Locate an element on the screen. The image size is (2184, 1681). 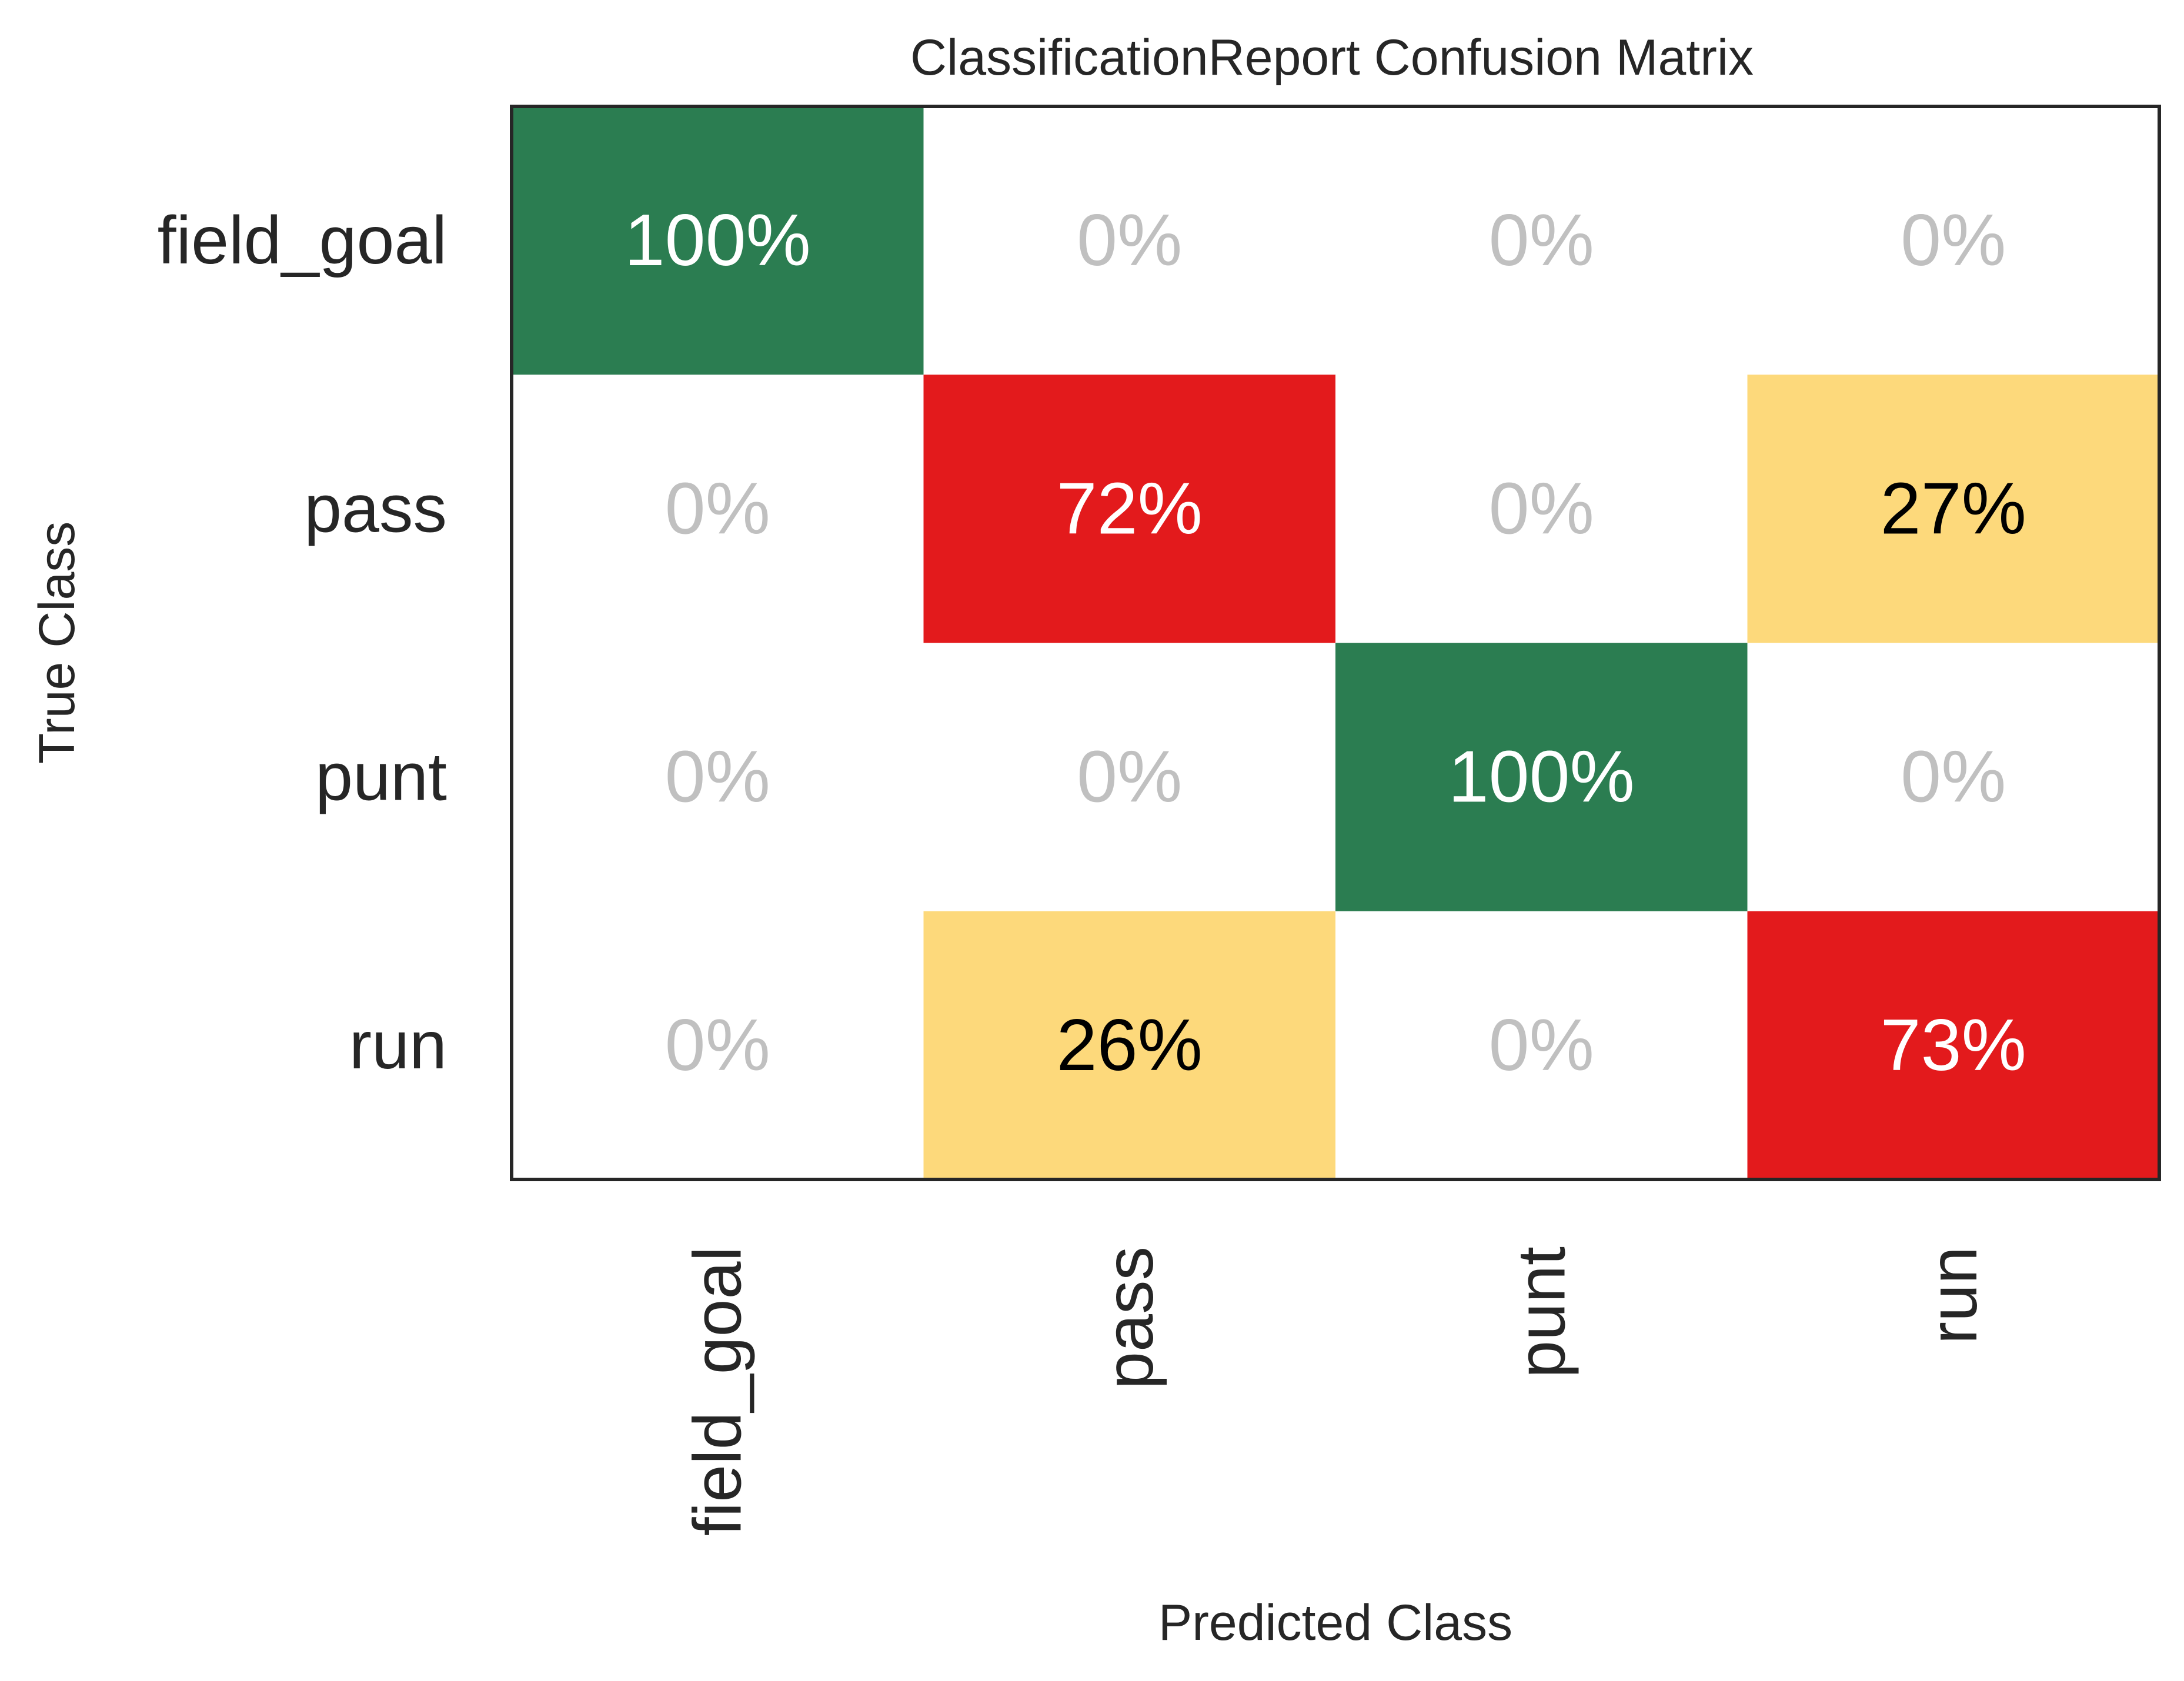
heatmap-cell-punt-field_goal is located at coordinates (718, 777).